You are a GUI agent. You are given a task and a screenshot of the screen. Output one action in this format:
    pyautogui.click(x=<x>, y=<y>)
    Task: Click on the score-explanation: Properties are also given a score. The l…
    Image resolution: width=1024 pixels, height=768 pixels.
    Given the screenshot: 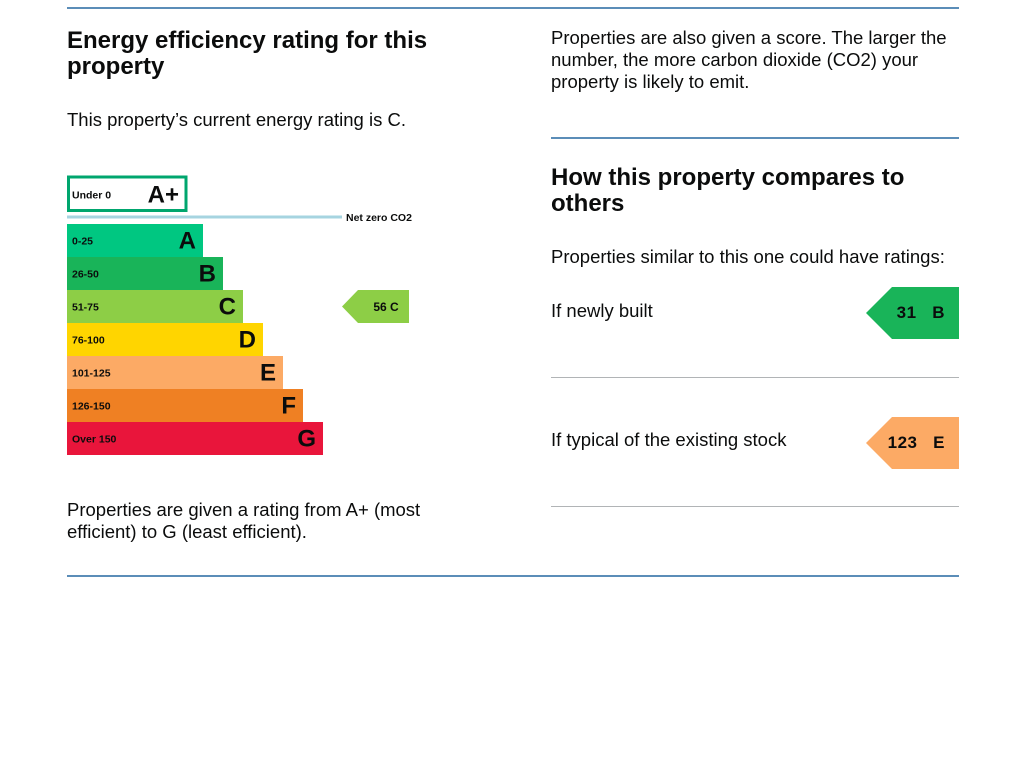 What is the action you would take?
    pyautogui.click(x=749, y=59)
    